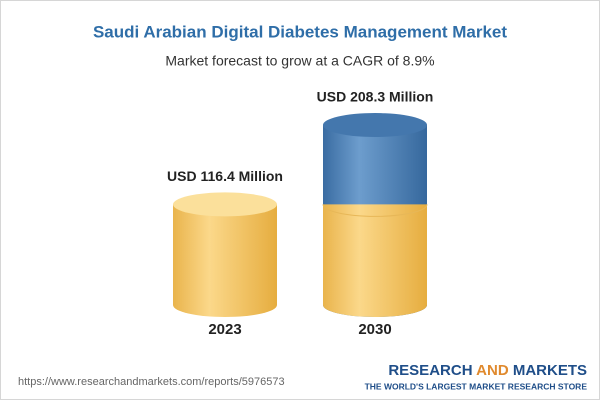 Image resolution: width=600 pixels, height=400 pixels. What do you see at coordinates (374, 329) in the screenshot?
I see `x-tick-label: 2030` at bounding box center [374, 329].